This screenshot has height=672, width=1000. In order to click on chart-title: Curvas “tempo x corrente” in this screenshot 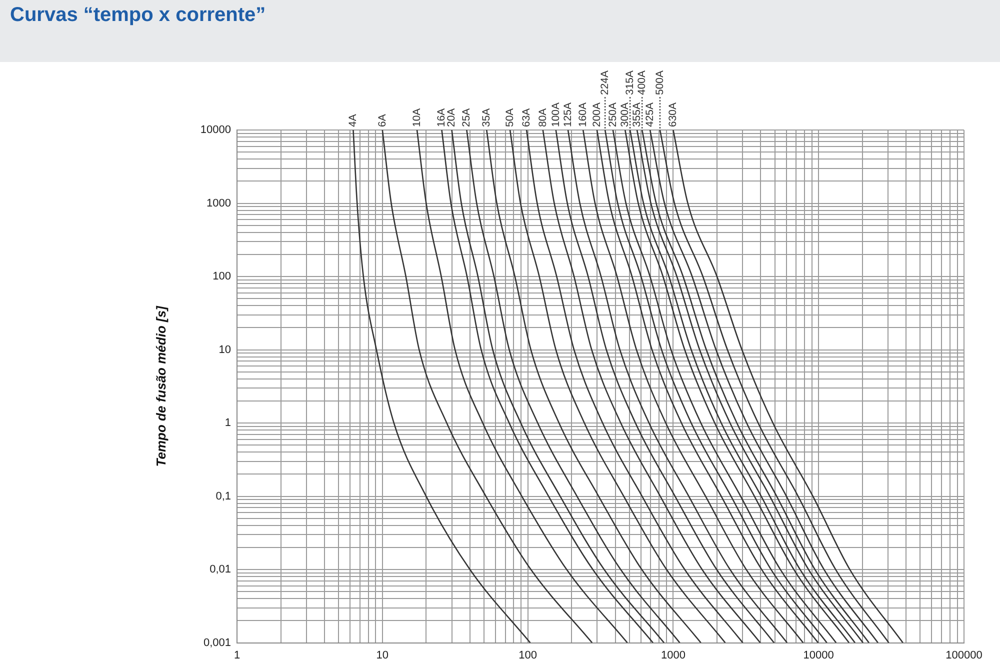, I will do `click(138, 15)`.